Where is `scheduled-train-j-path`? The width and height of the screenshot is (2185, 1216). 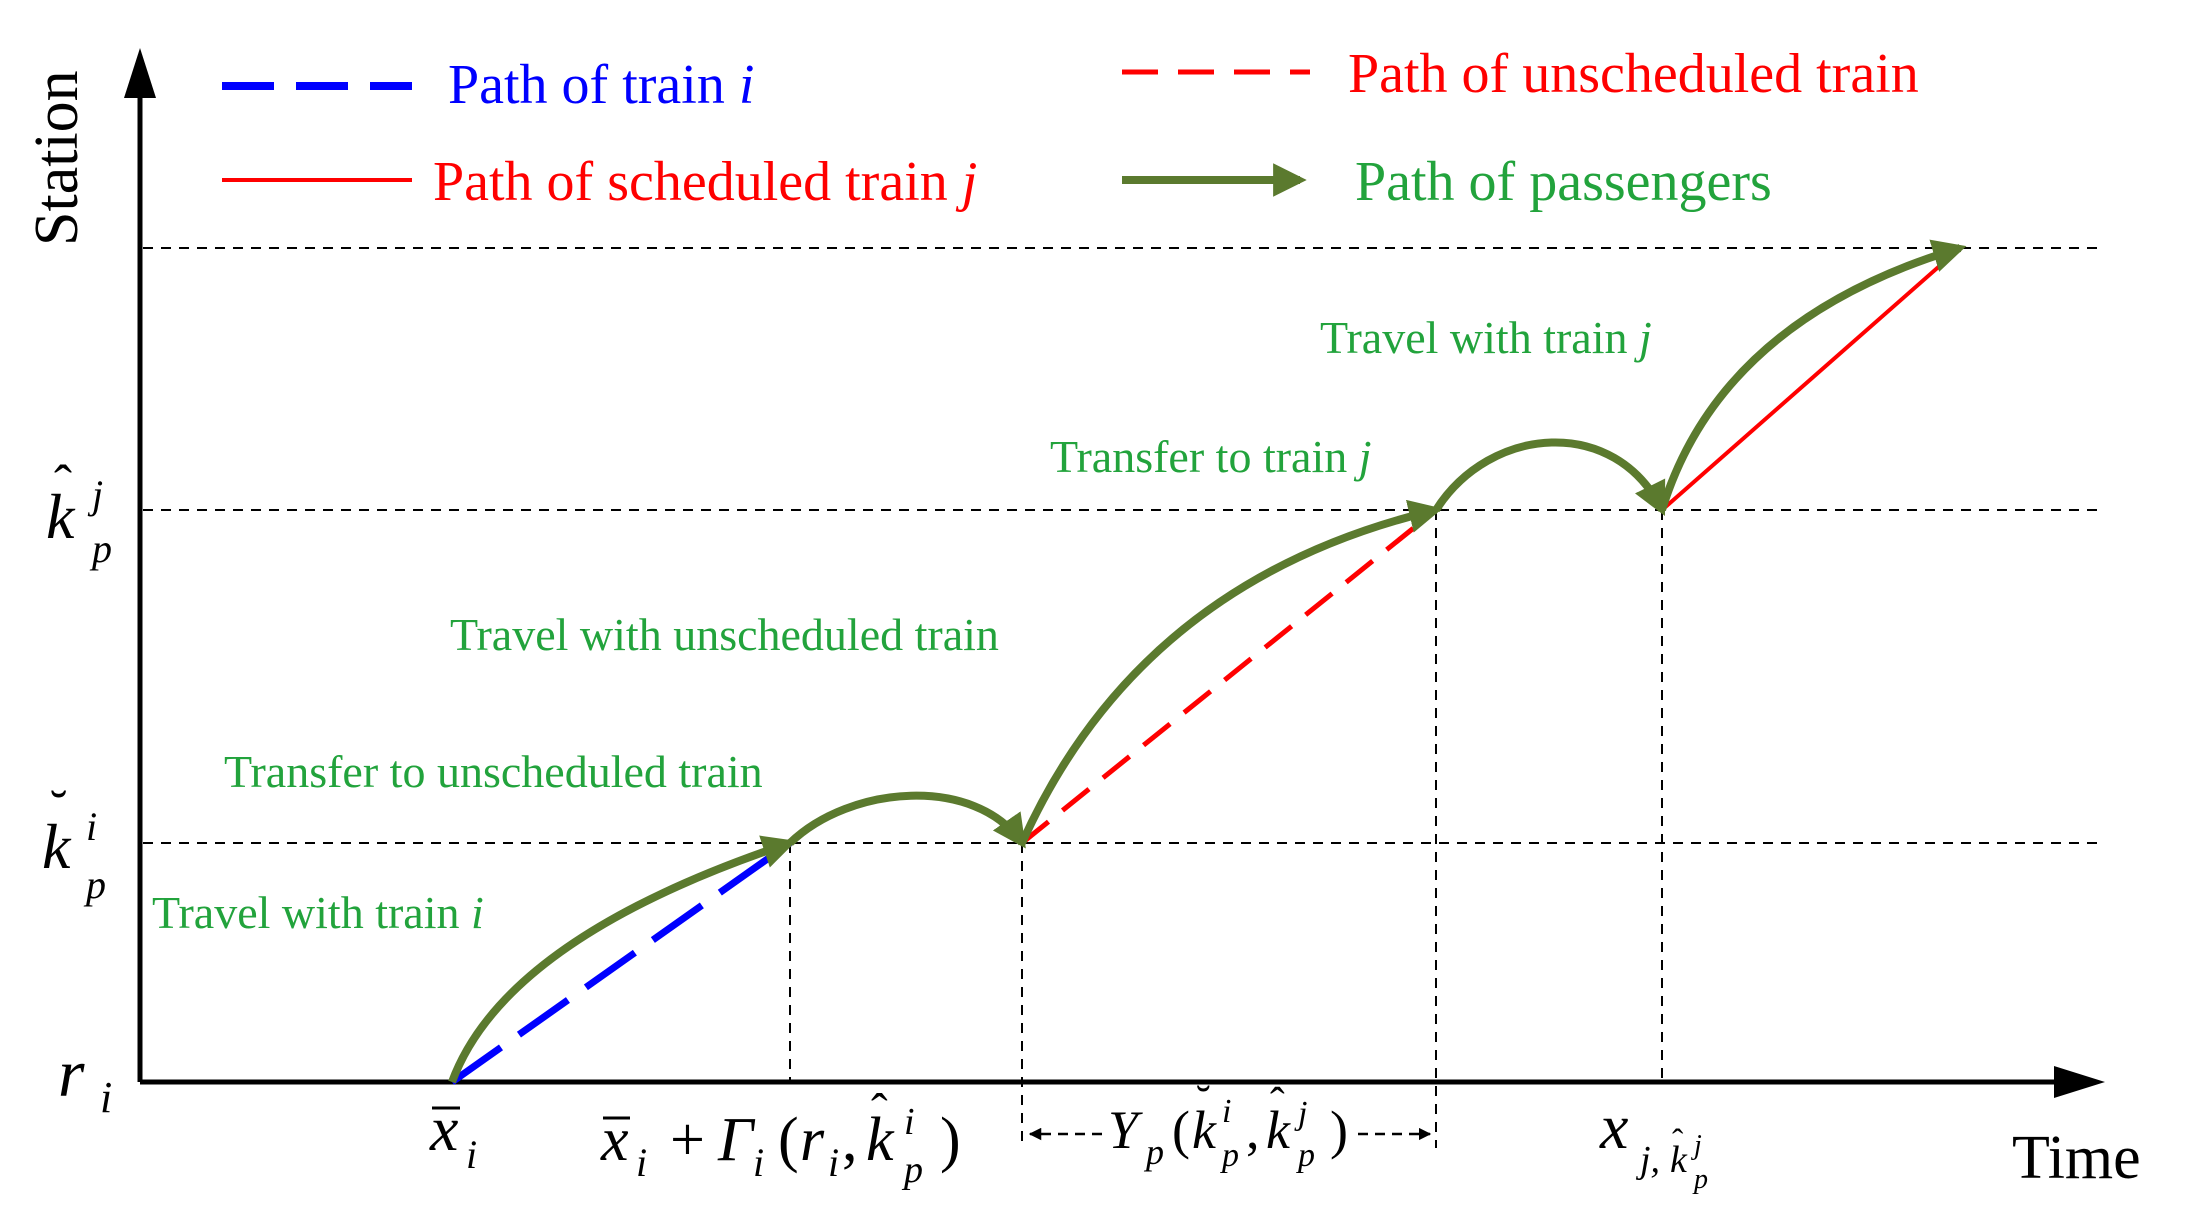
scheduled-train-j-path is located at coordinates (1811, 379).